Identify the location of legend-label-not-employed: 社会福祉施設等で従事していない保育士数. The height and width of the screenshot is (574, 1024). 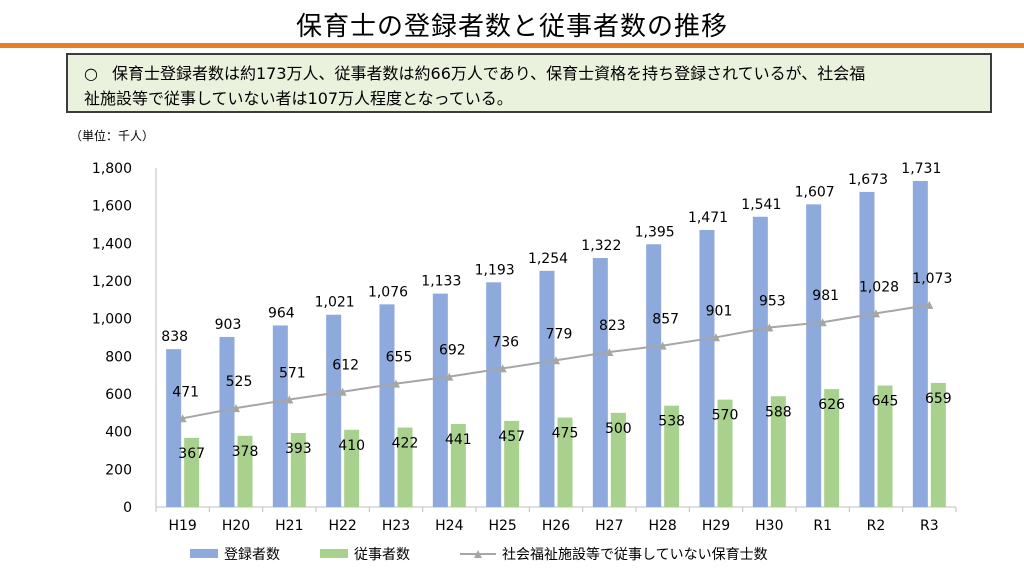
(635, 554).